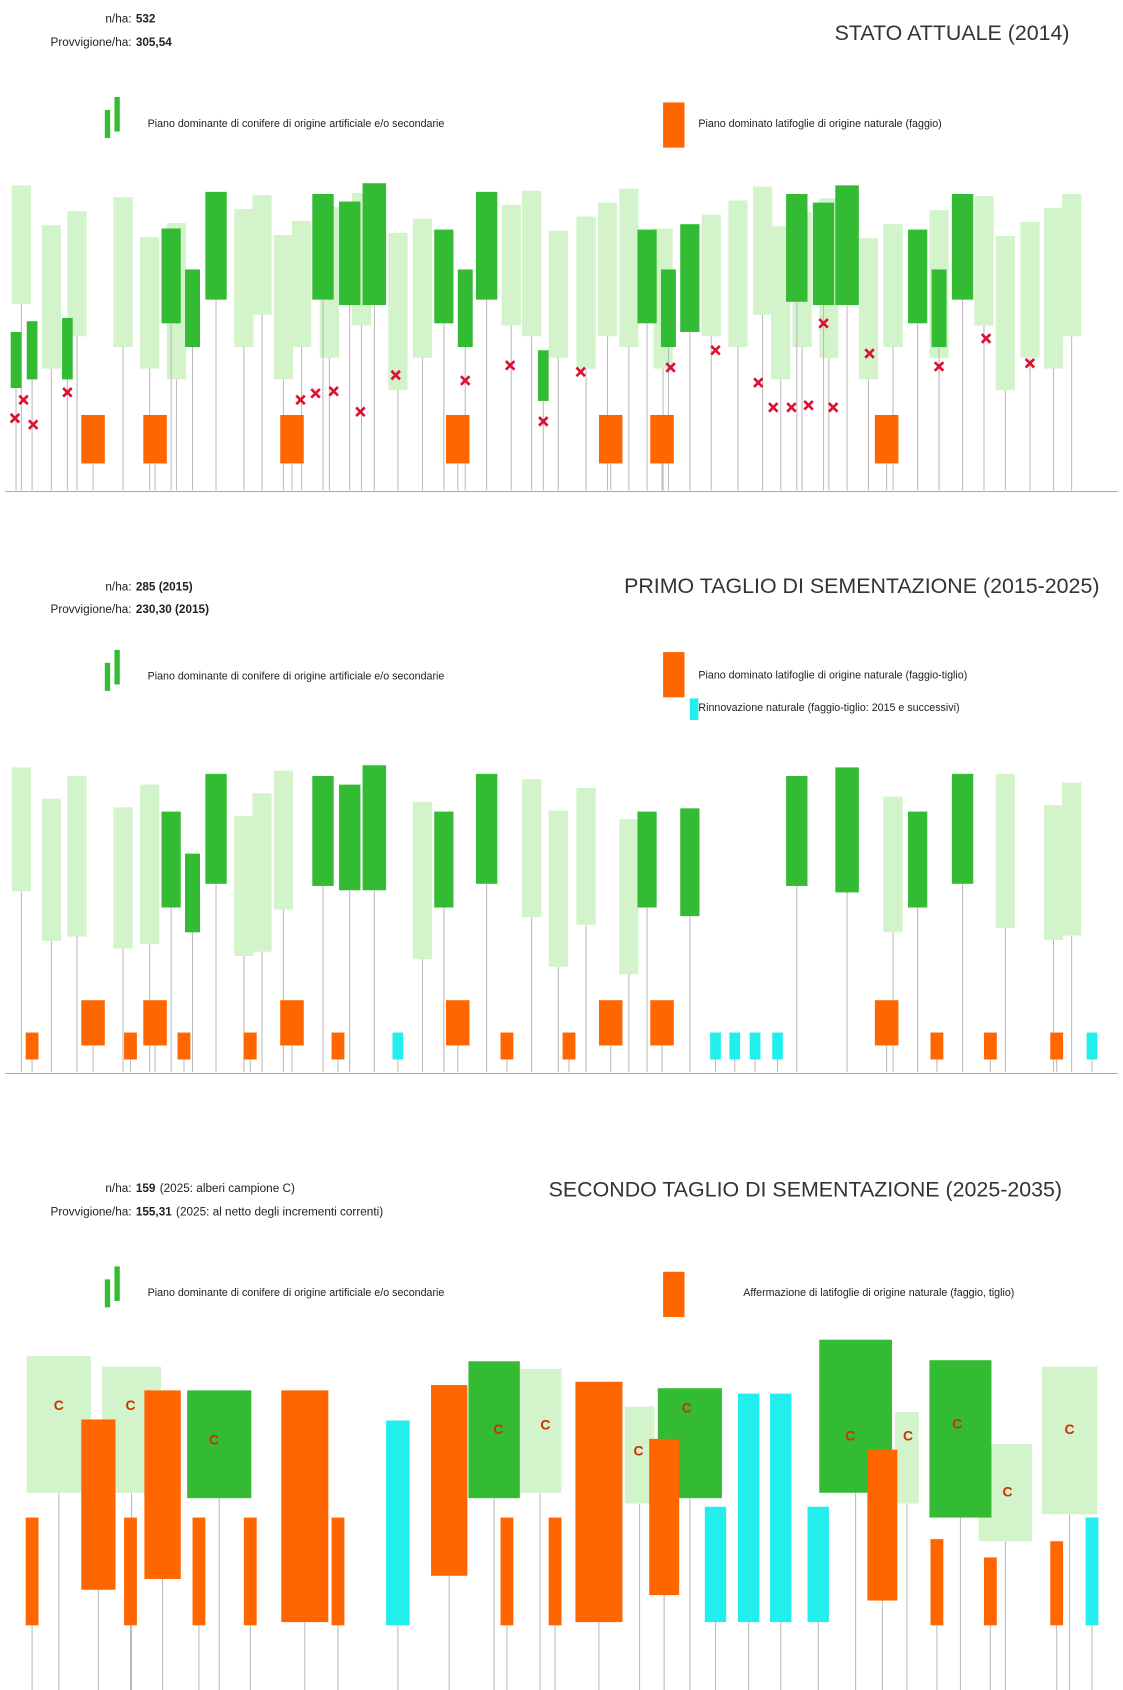 The width and height of the screenshot is (1123, 1690). Describe the element at coordinates (172, 609) in the screenshot. I see `stat-value: 230,30 (2015)` at that location.